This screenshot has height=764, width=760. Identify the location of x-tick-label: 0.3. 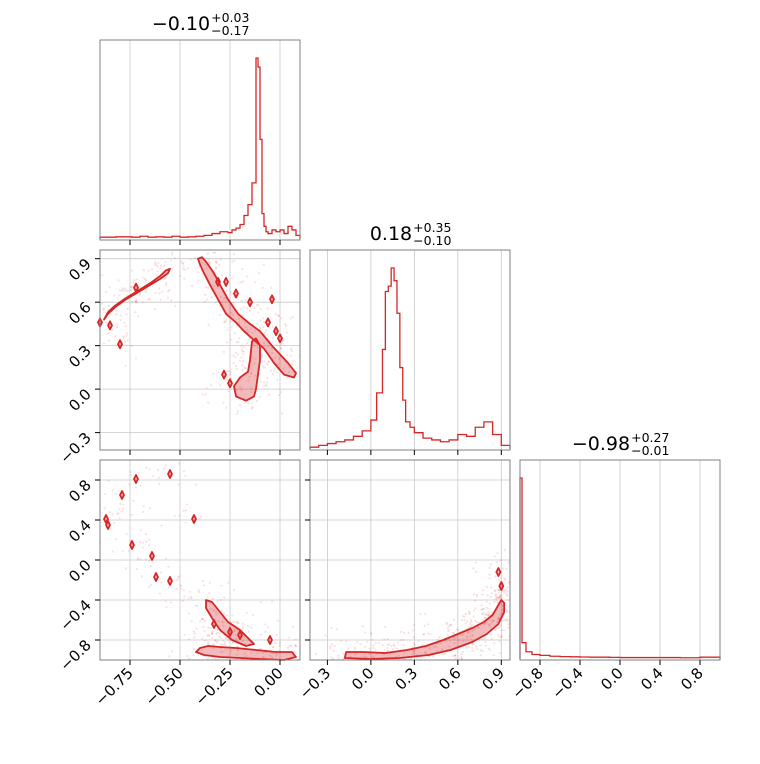
(407, 679).